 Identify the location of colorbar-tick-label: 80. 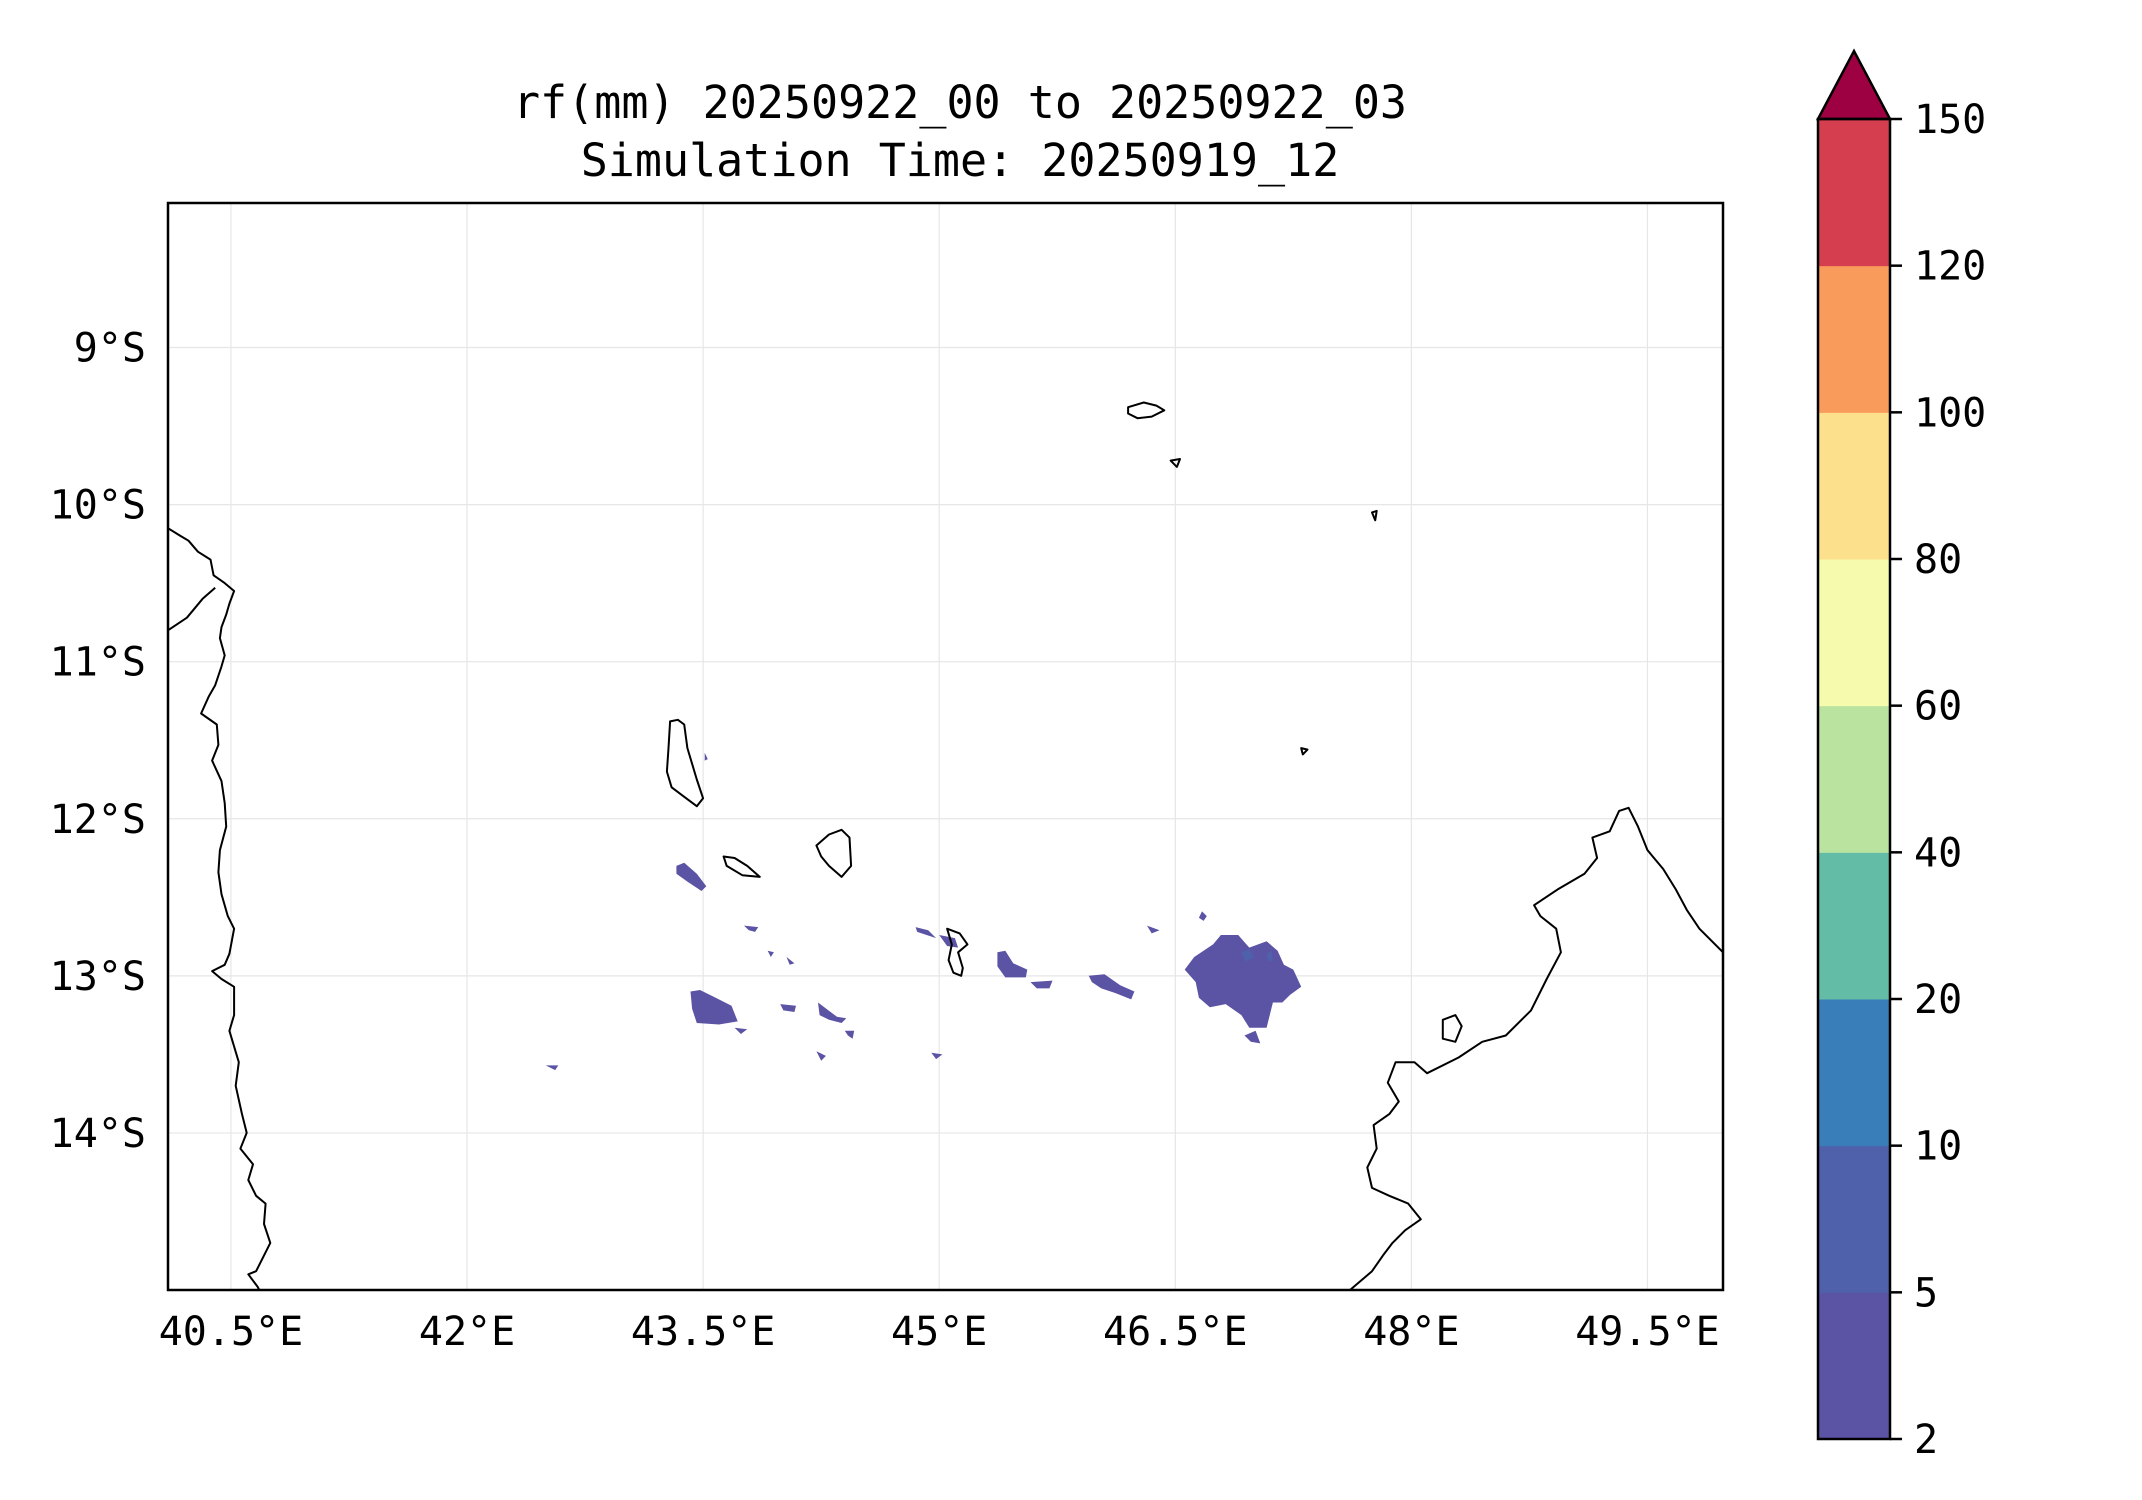
(1938, 560).